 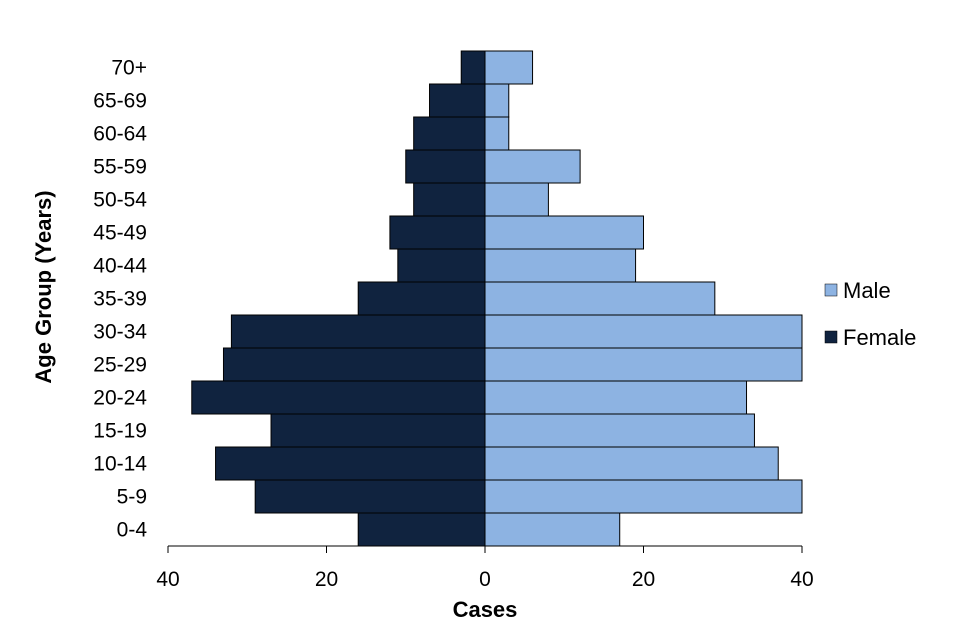 What do you see at coordinates (120, 167) in the screenshot?
I see `y-tick-label: 55-59` at bounding box center [120, 167].